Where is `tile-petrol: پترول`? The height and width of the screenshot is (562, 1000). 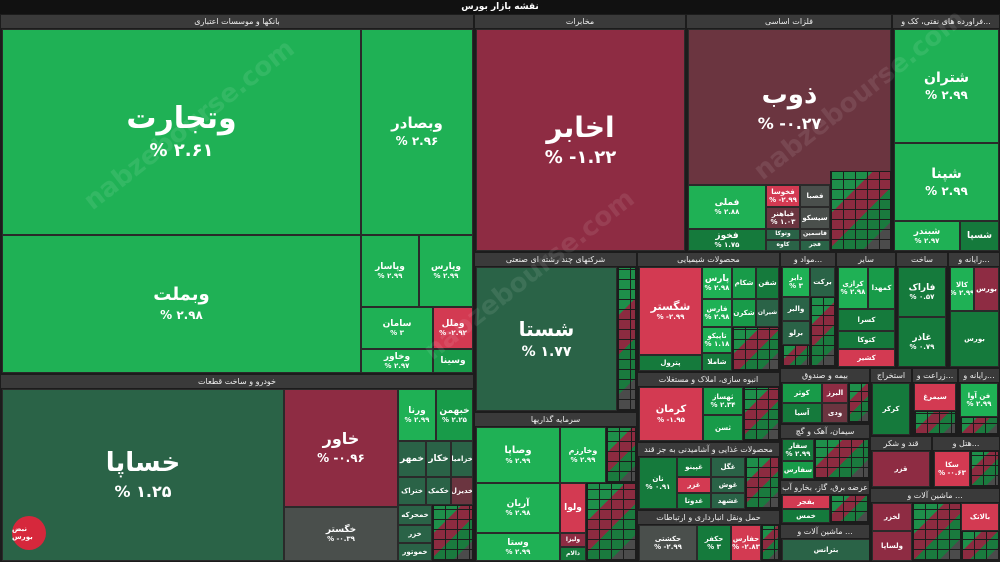 tile-petrol: پترول is located at coordinates (670, 363).